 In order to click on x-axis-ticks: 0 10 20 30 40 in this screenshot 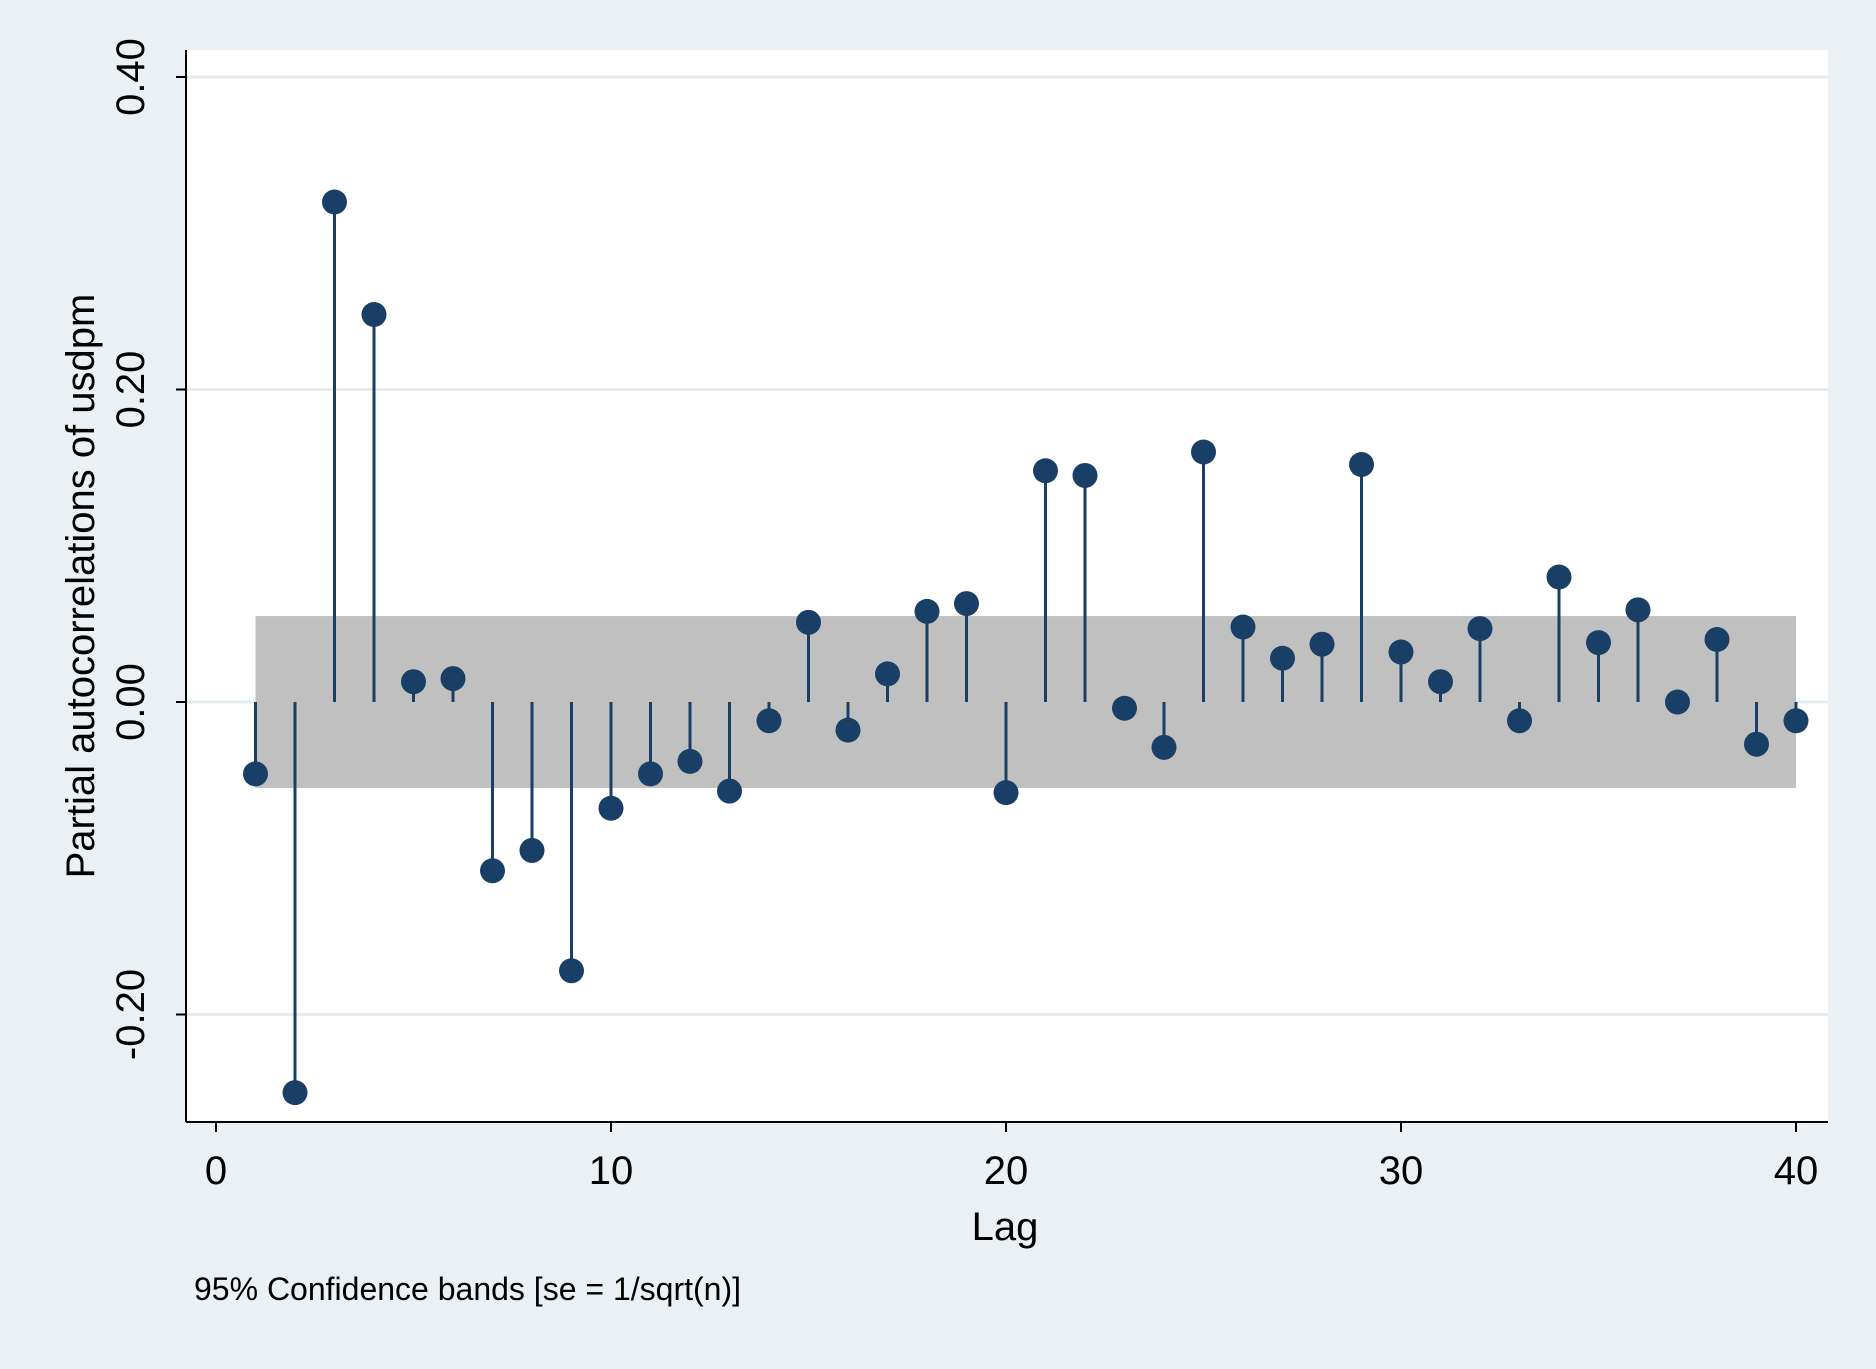, I will do `click(1011, 1157)`.